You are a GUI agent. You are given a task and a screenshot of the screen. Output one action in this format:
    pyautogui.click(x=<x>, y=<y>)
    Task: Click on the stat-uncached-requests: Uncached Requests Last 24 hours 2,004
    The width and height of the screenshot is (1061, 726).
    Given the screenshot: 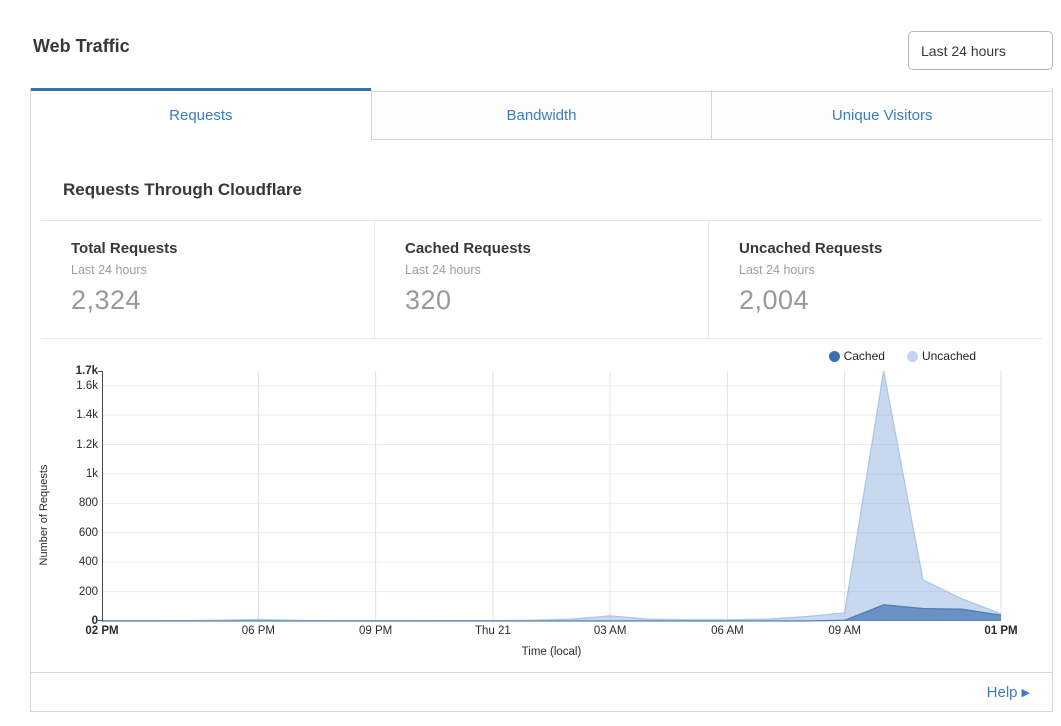 What is the action you would take?
    pyautogui.click(x=875, y=279)
    